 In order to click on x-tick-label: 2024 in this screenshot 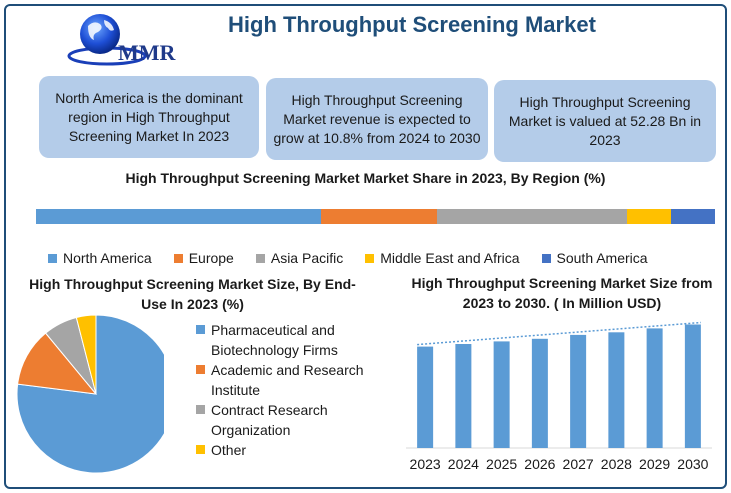, I will do `click(463, 464)`.